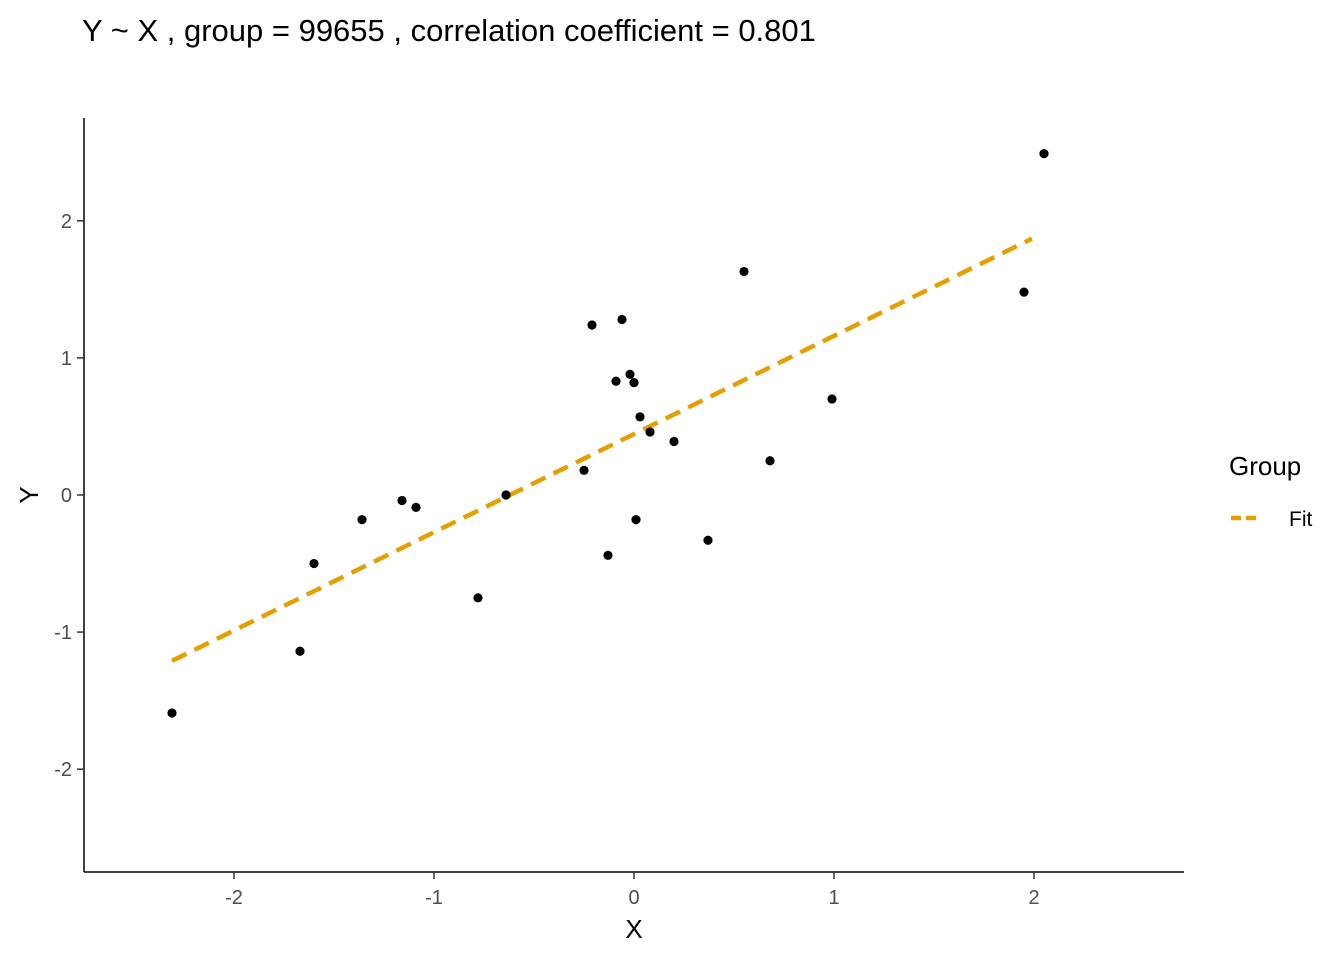 The height and width of the screenshot is (960, 1344). Describe the element at coordinates (633, 898) in the screenshot. I see `x-tick-label: 0` at that location.